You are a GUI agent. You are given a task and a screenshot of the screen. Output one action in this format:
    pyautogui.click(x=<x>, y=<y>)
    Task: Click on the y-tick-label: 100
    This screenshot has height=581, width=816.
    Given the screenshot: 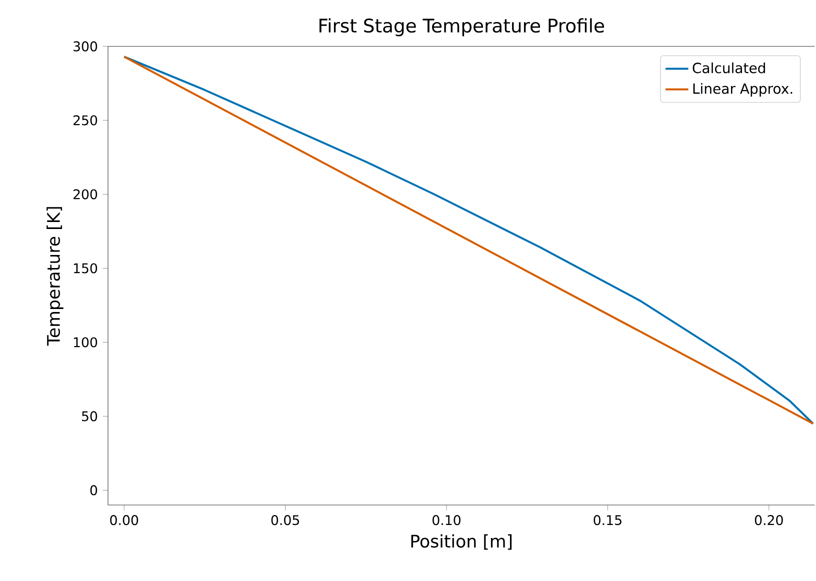 What is the action you would take?
    pyautogui.click(x=86, y=342)
    